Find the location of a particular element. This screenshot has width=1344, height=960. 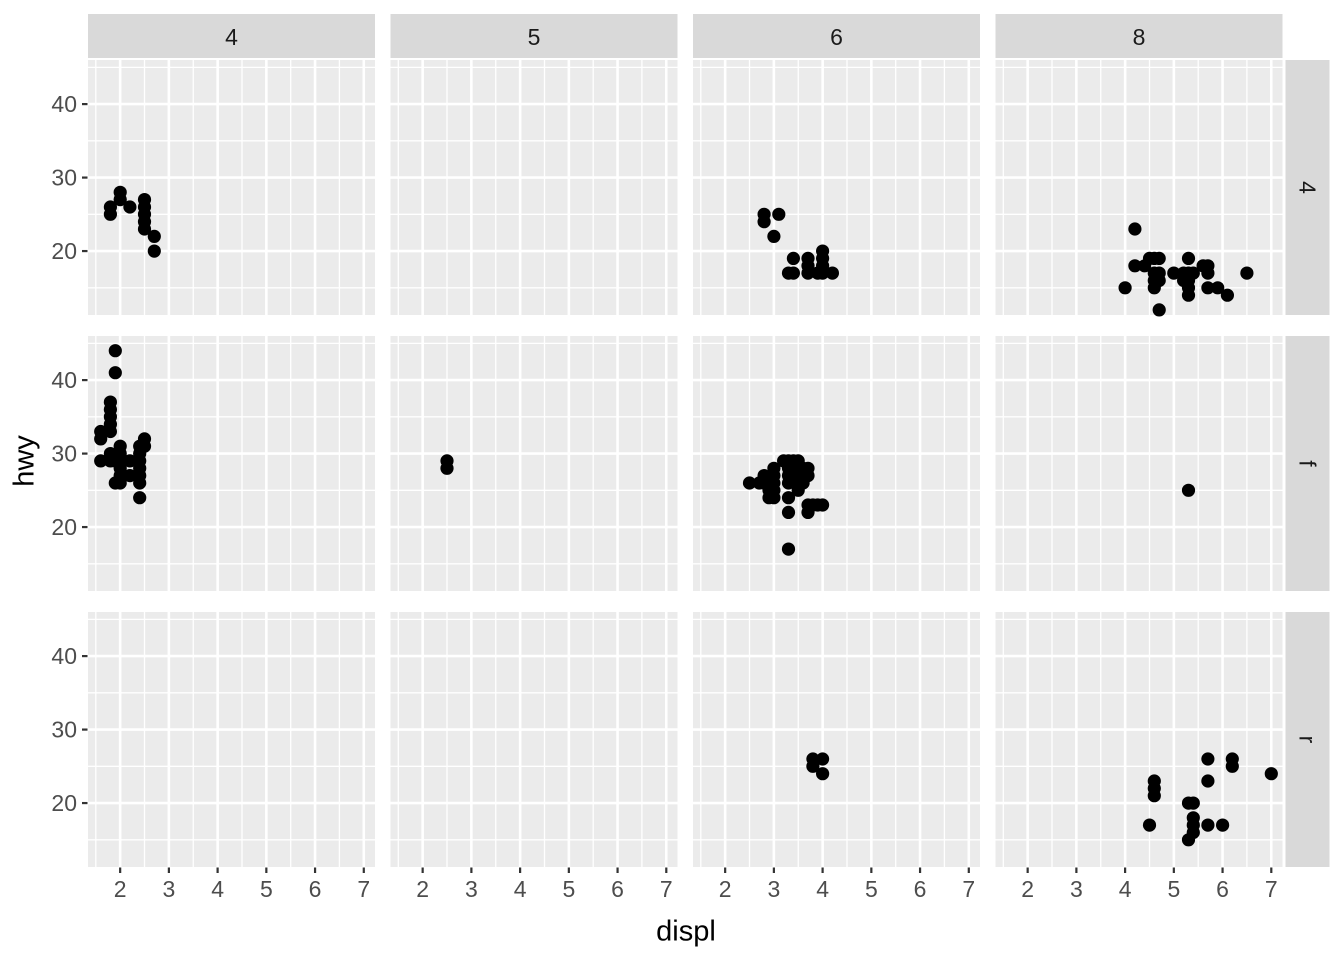

facet-row-strip: f is located at coordinates (1307, 463).